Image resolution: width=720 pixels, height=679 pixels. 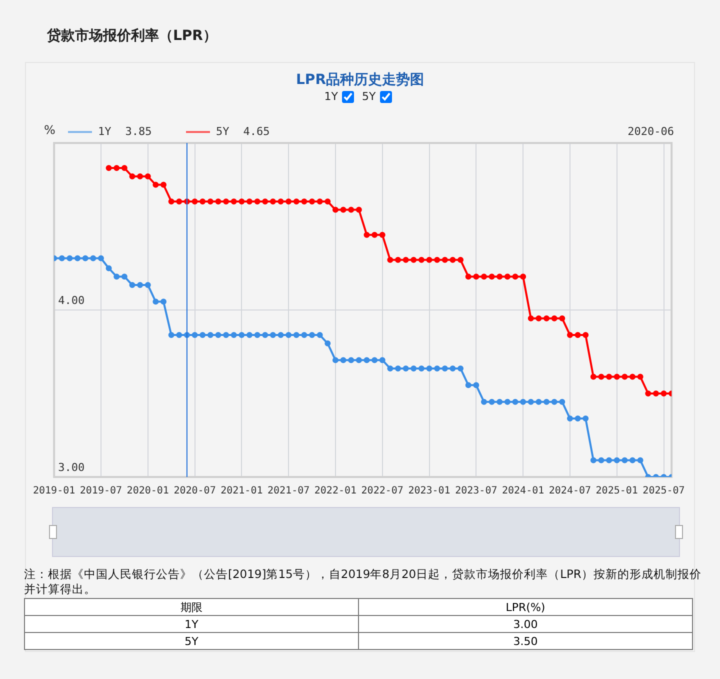 I want to click on category-label: 1Y, so click(x=191, y=624).